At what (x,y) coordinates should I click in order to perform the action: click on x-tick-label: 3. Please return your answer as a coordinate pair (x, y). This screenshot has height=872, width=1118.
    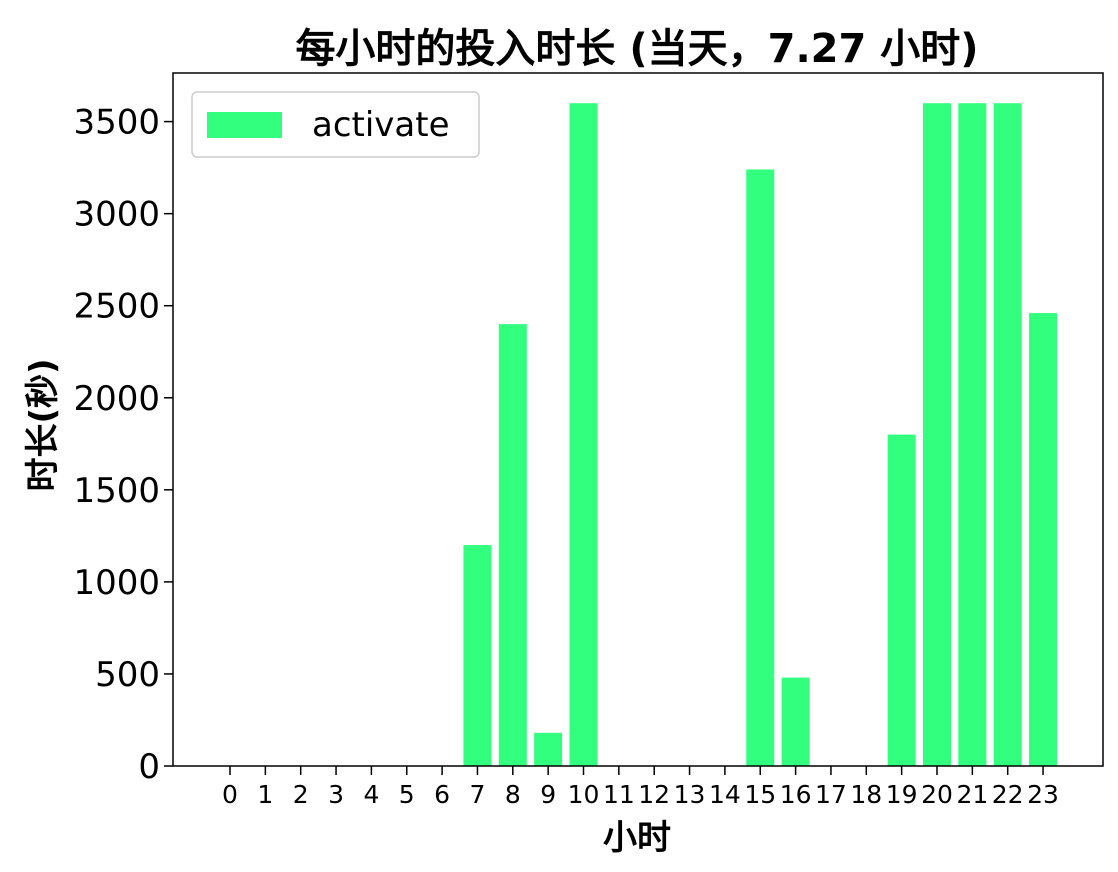
    Looking at the image, I should click on (336, 794).